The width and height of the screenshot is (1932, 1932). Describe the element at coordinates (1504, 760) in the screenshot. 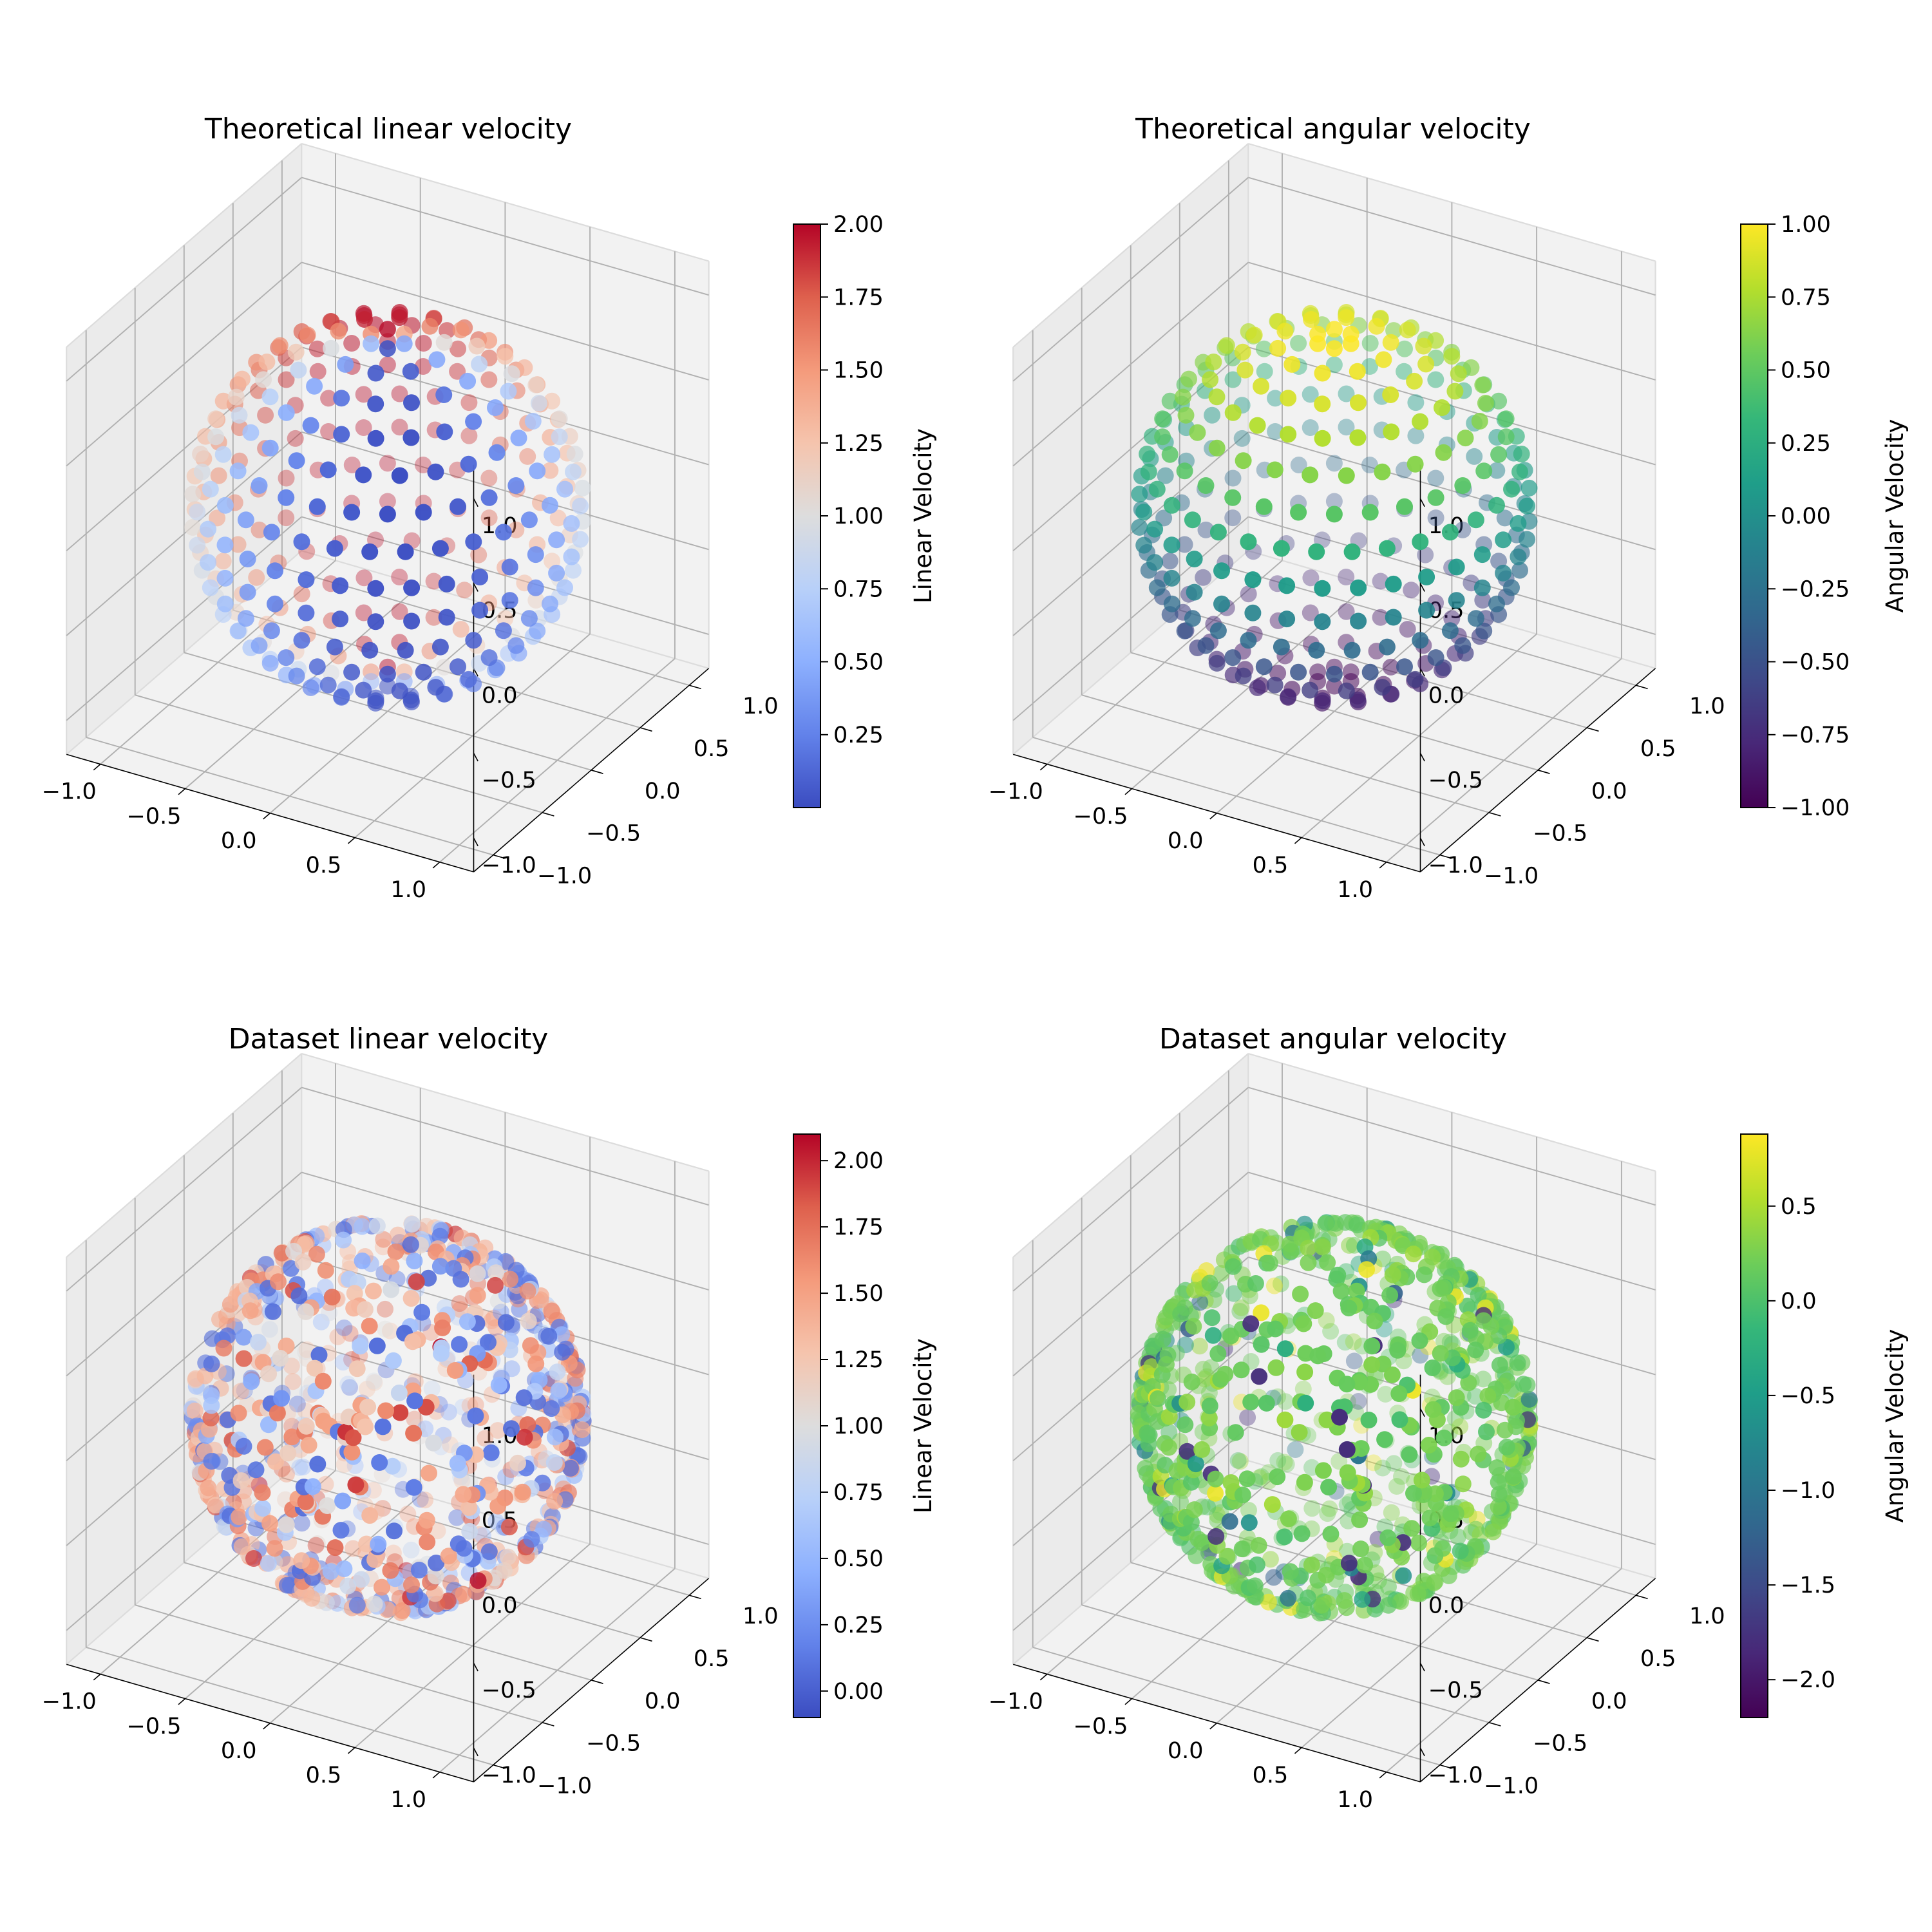

I see `grid-line-x` at that location.